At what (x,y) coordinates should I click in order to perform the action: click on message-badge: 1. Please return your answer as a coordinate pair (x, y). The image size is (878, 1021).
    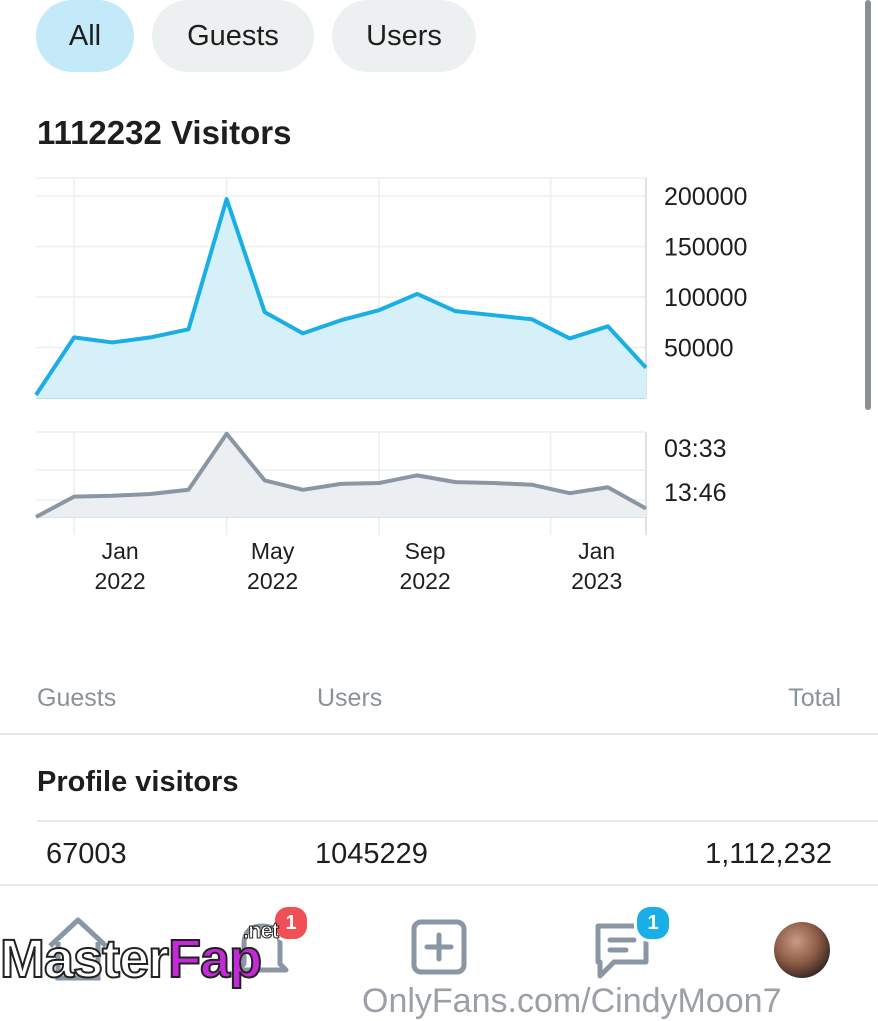
    Looking at the image, I should click on (653, 923).